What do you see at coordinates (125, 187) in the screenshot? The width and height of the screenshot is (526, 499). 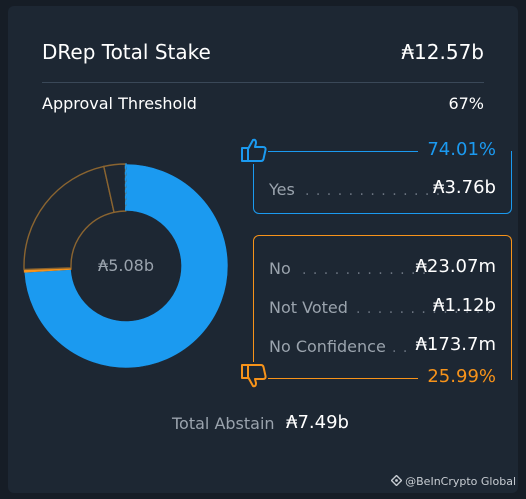 I see `donut-segment-abstain` at bounding box center [125, 187].